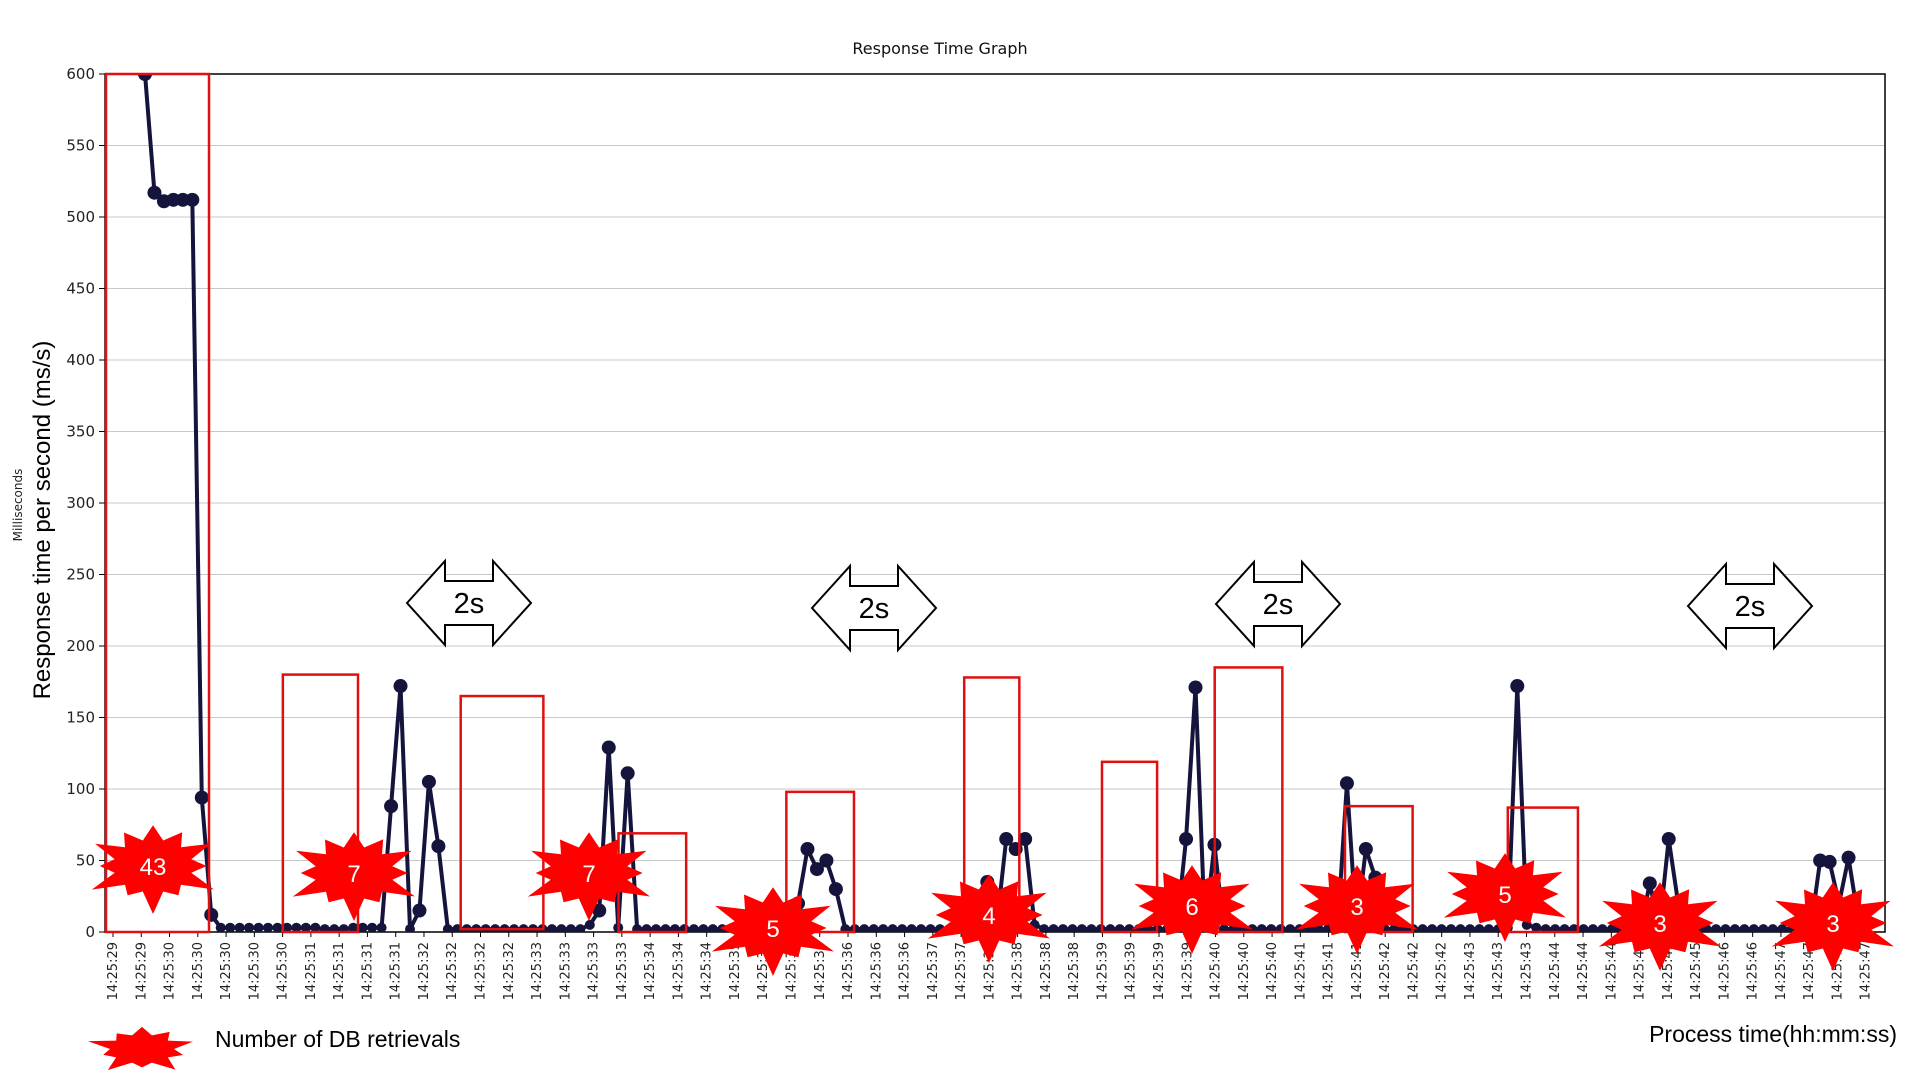  I want to click on db-retrieval-burst: 6, so click(1191, 909).